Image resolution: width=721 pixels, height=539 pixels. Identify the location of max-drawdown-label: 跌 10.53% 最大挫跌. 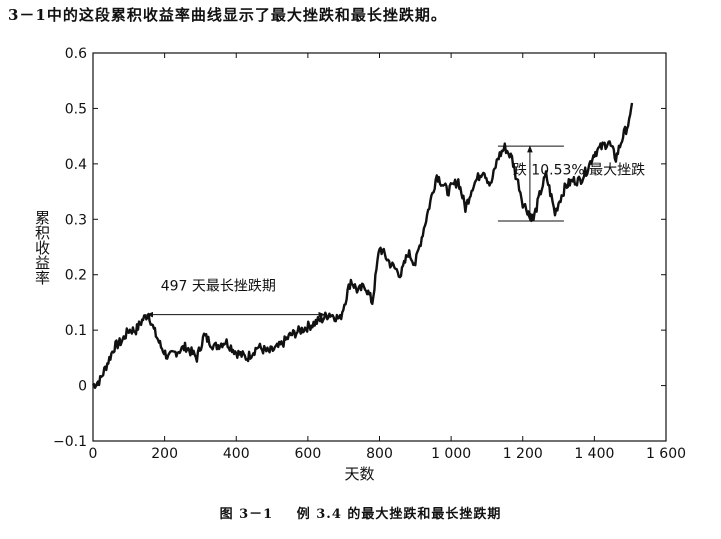
(579, 170).